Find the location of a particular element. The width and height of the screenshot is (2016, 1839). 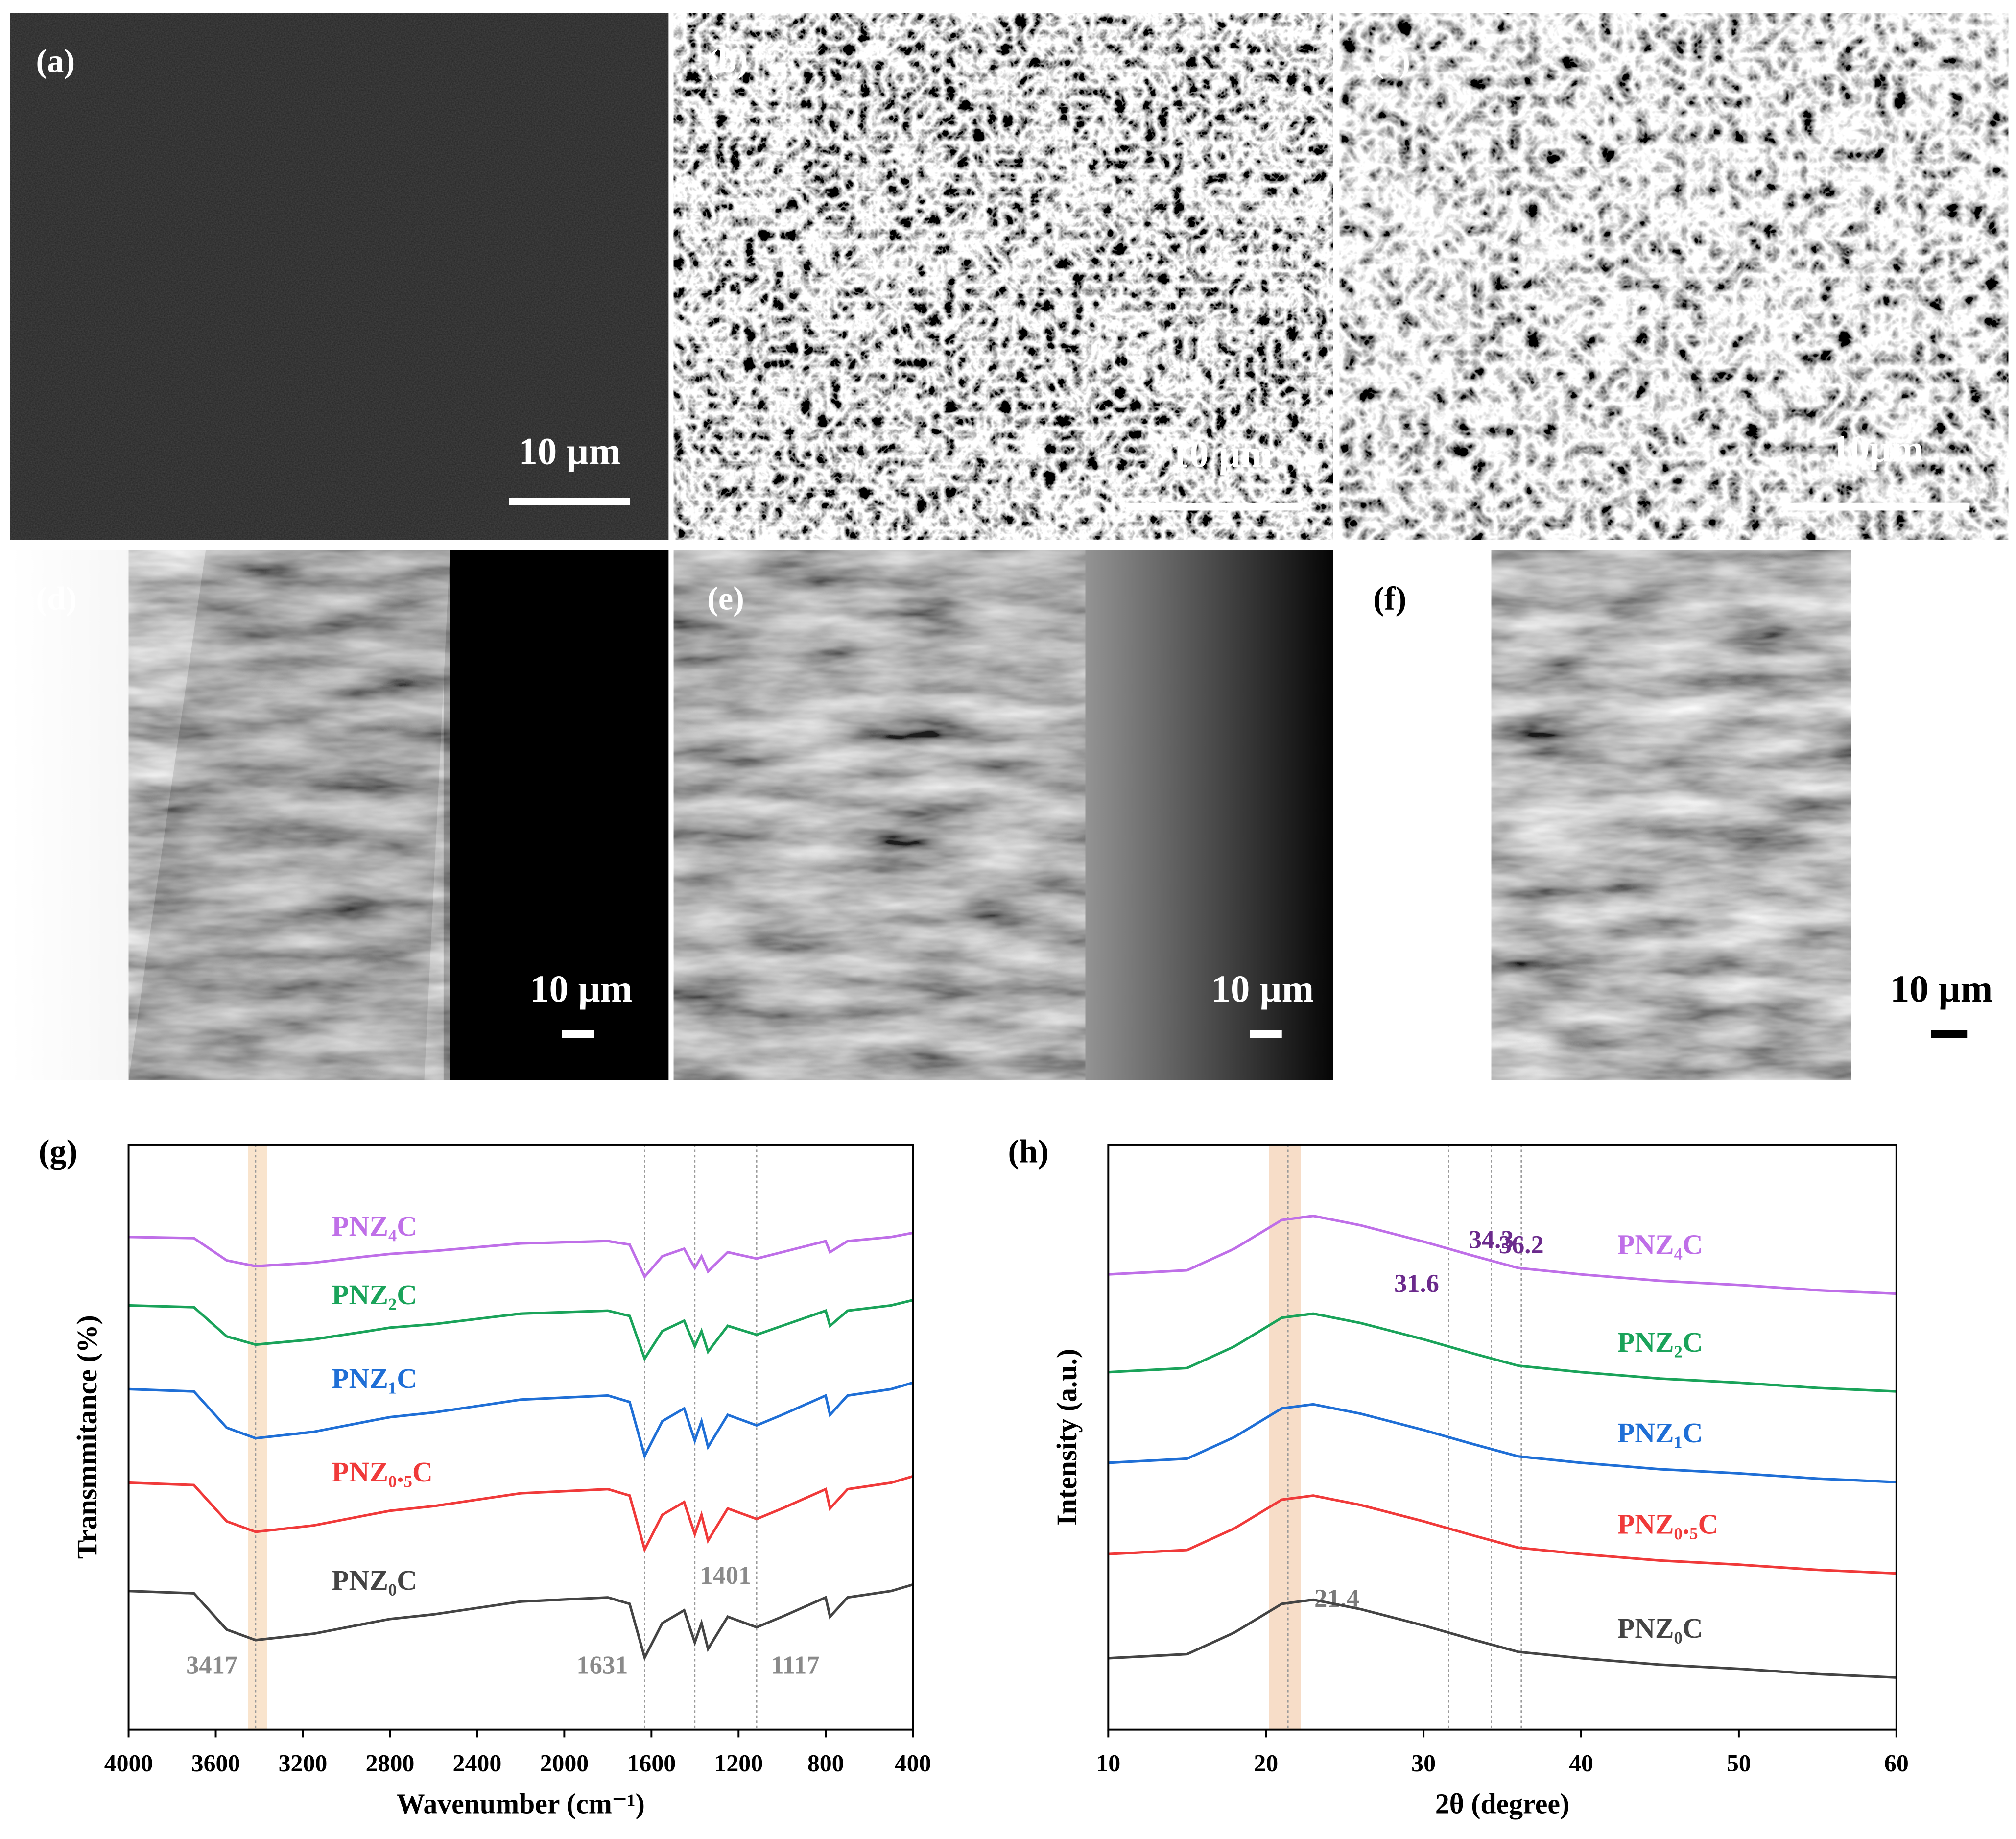

sem-e-section is located at coordinates (880, 815).